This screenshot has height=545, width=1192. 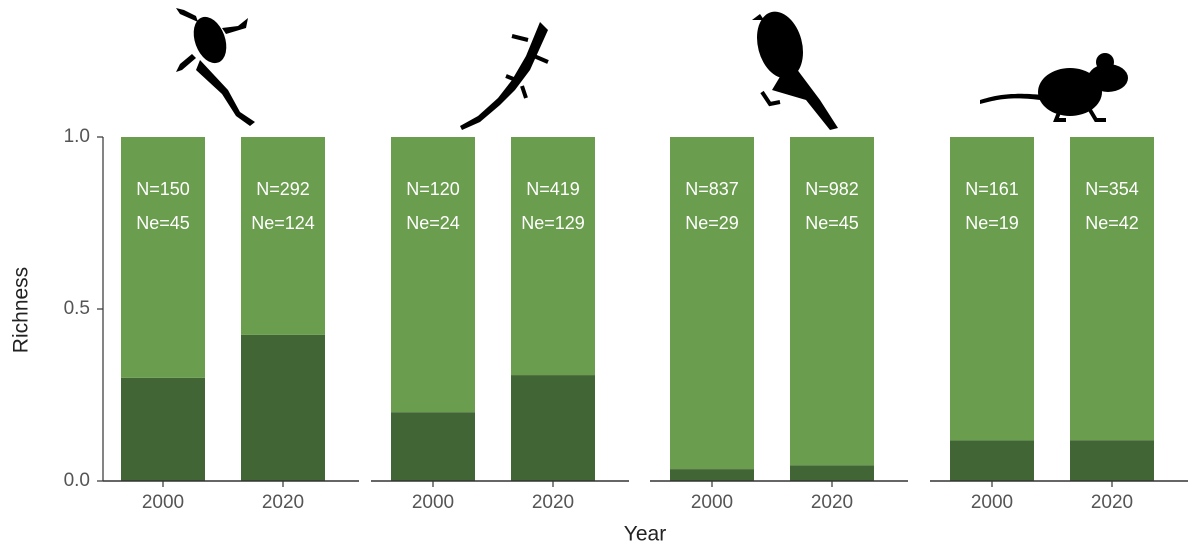 I want to click on n-label: N=419, so click(x=553, y=189).